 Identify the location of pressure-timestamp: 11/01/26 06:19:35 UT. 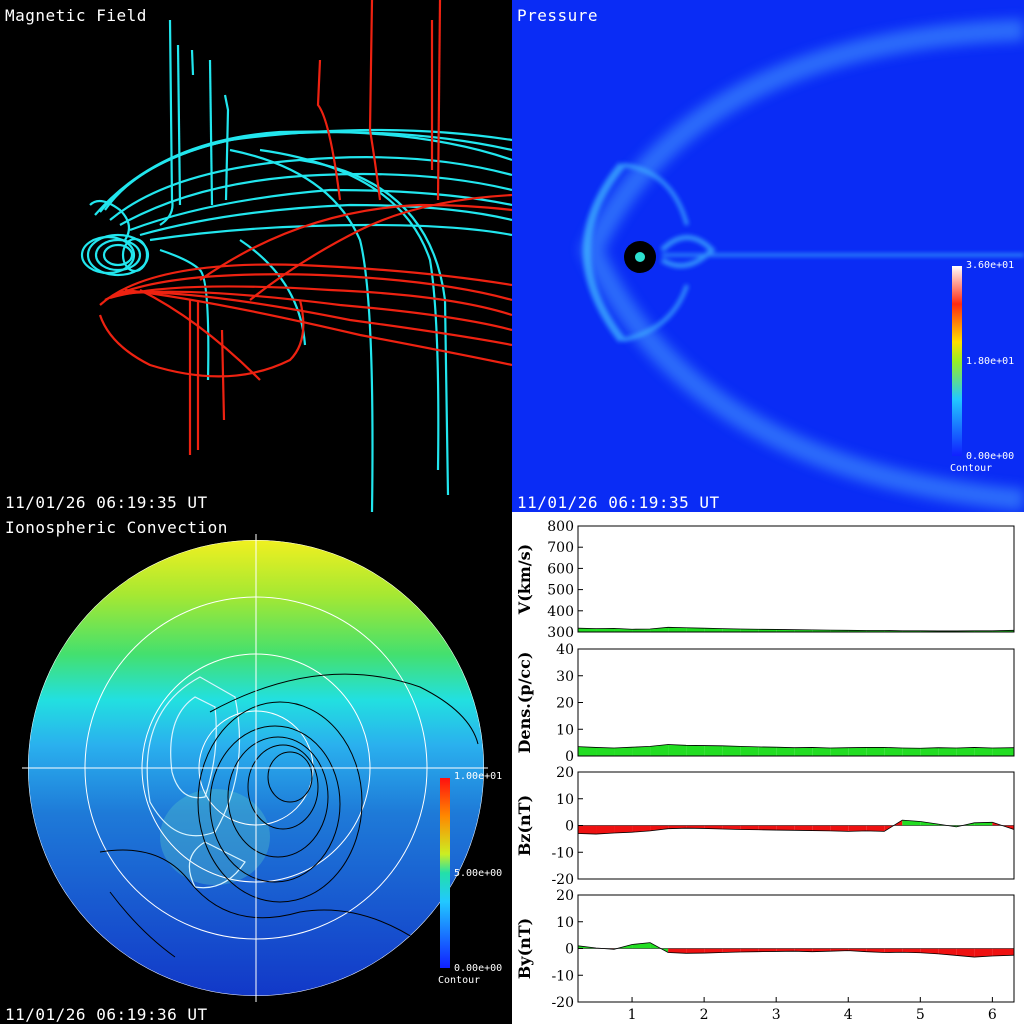
(618, 502).